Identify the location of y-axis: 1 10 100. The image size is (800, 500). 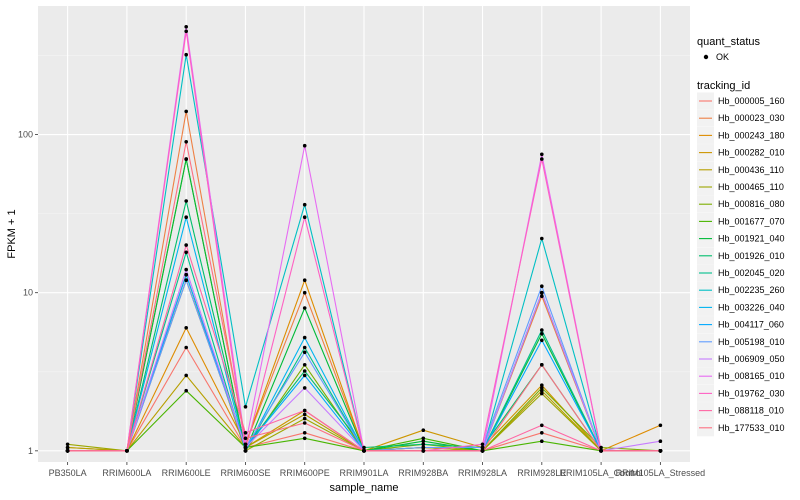
(28, 293).